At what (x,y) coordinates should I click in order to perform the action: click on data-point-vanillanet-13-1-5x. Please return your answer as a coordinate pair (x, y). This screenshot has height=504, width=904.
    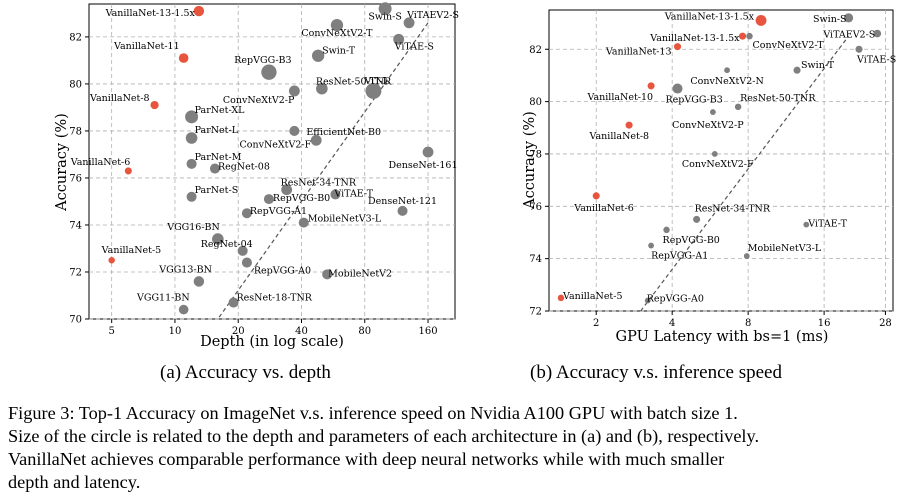
    Looking at the image, I should click on (761, 20).